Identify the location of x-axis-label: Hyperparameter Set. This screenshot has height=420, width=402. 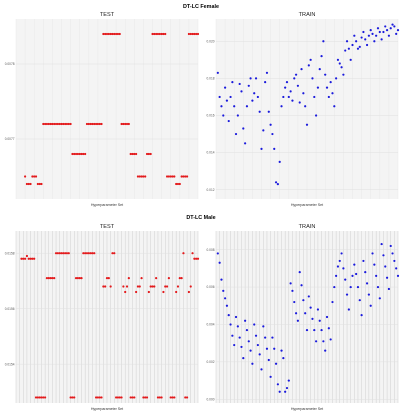
(107, 205).